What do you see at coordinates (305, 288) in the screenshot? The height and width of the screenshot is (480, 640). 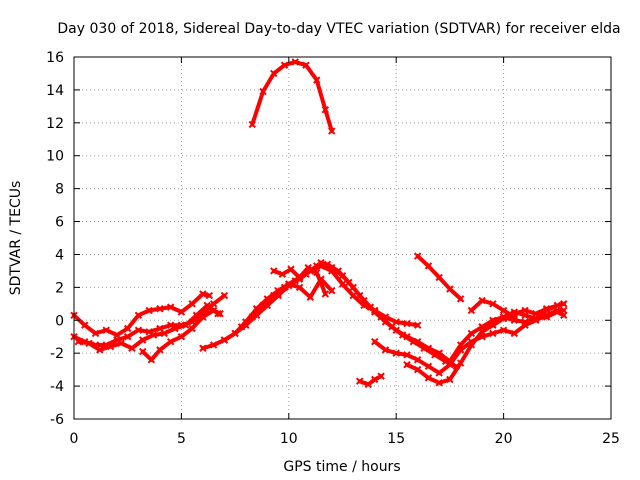 I see `series-arc-h` at bounding box center [305, 288].